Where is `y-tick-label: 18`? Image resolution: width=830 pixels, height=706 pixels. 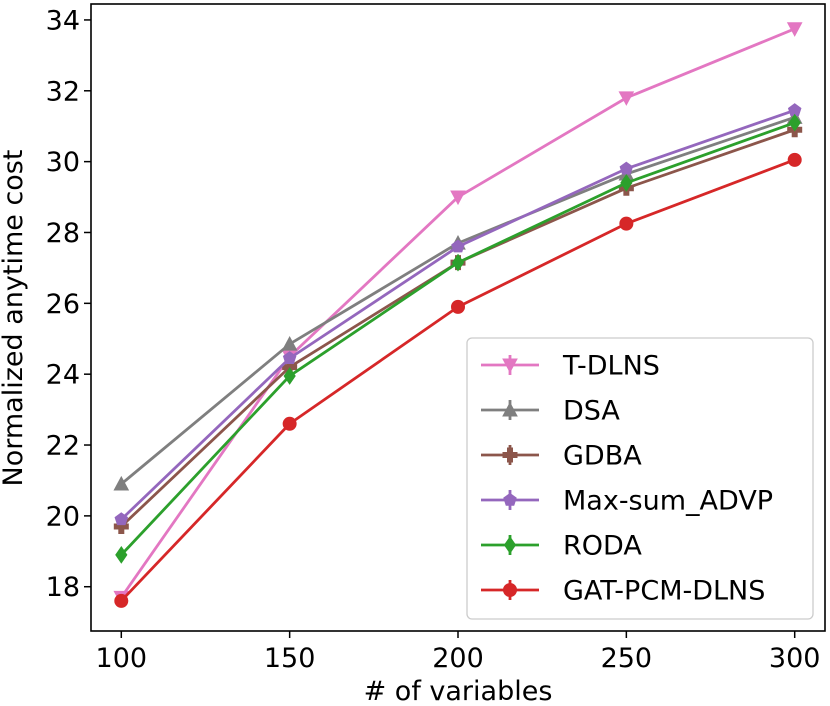
y-tick-label: 18 is located at coordinates (63, 587).